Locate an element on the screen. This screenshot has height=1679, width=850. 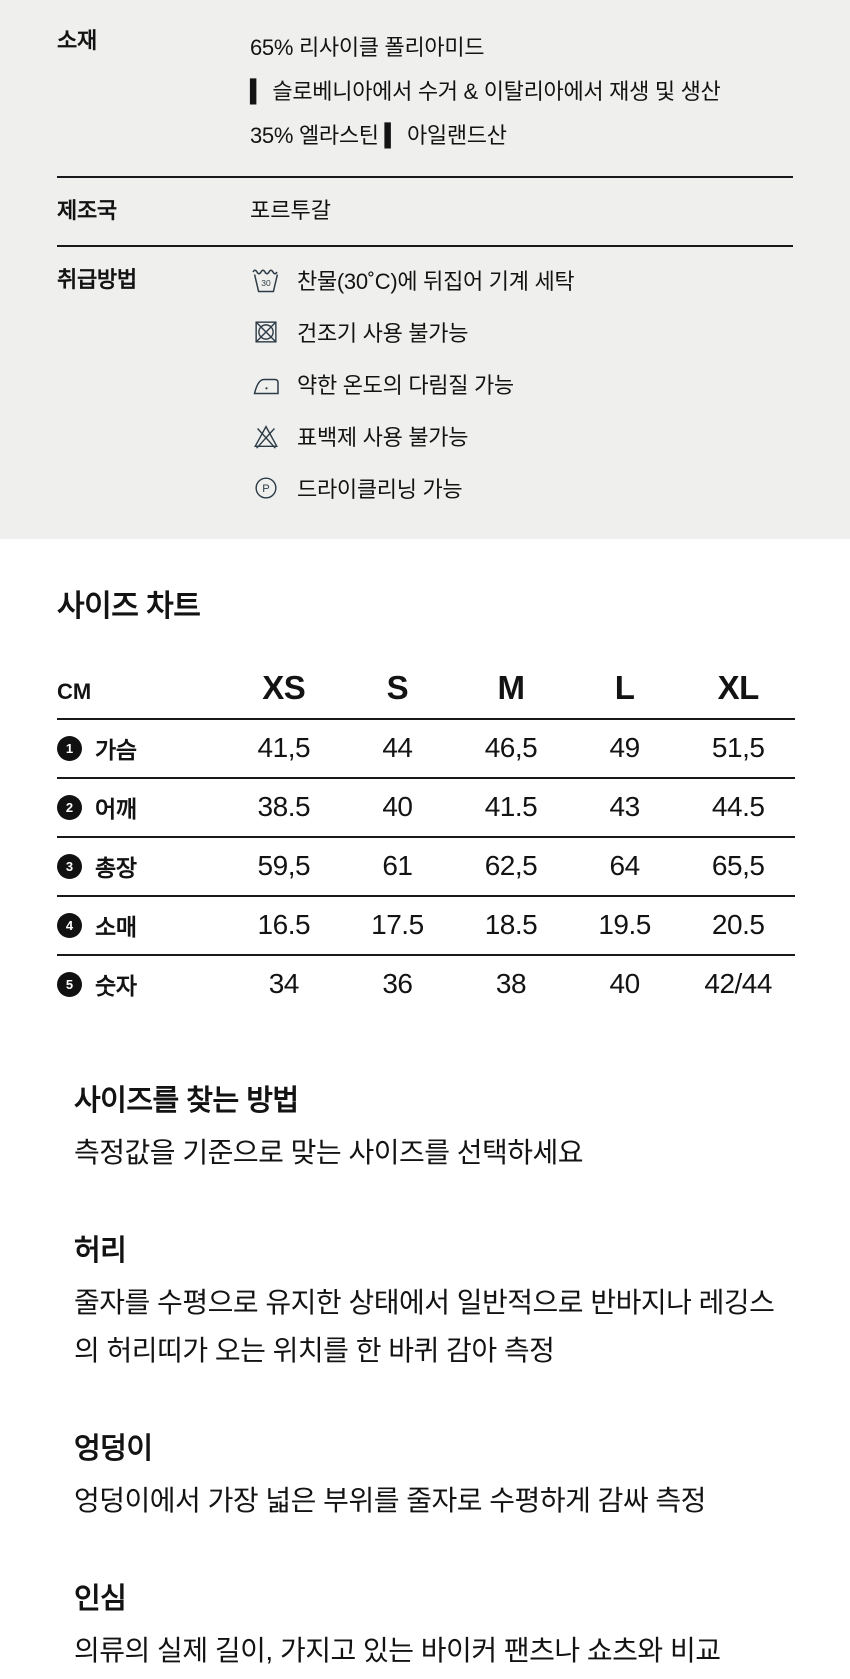
unit-label: CM is located at coordinates (74, 691).